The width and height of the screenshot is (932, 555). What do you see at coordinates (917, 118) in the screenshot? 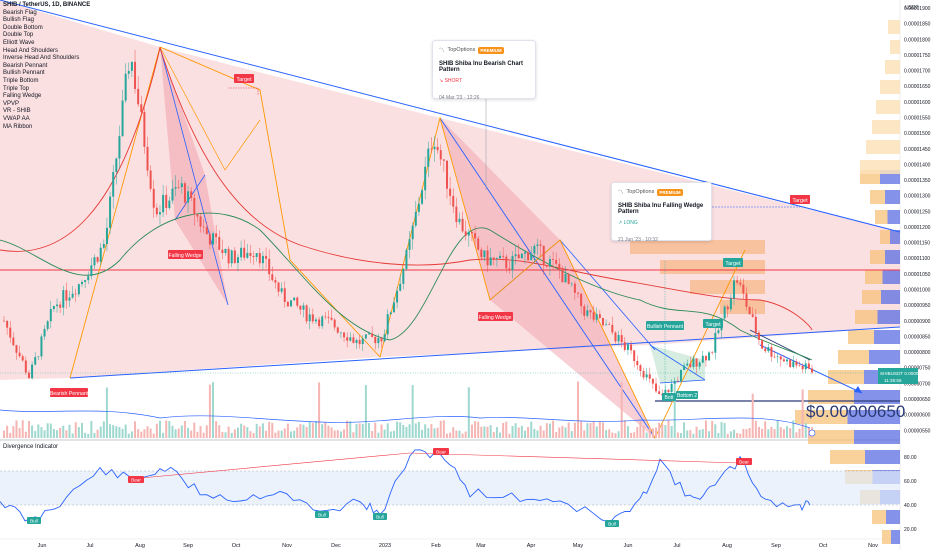
I see `price-tick: 0.00001550` at bounding box center [917, 118].